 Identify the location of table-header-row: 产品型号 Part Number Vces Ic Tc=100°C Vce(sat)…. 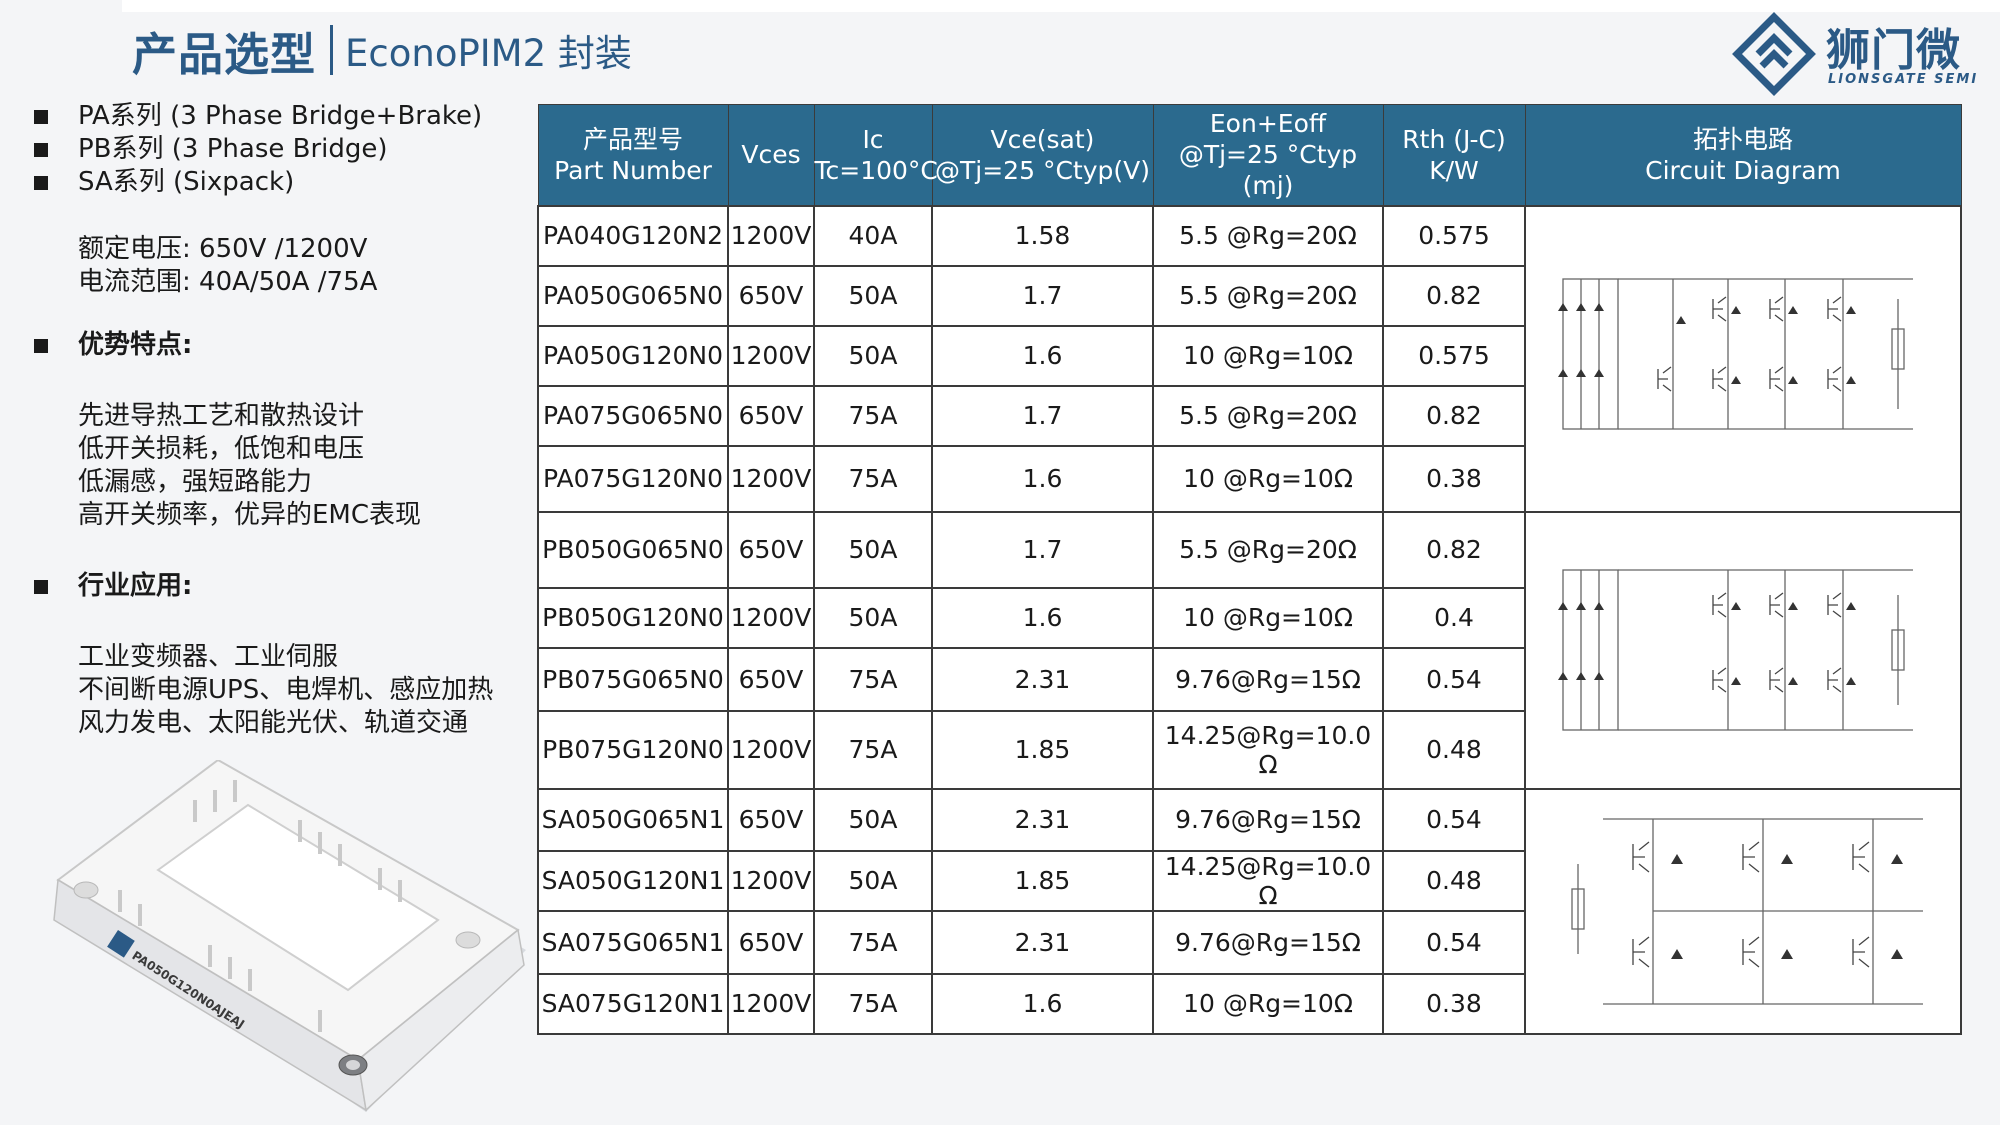
(1249, 155).